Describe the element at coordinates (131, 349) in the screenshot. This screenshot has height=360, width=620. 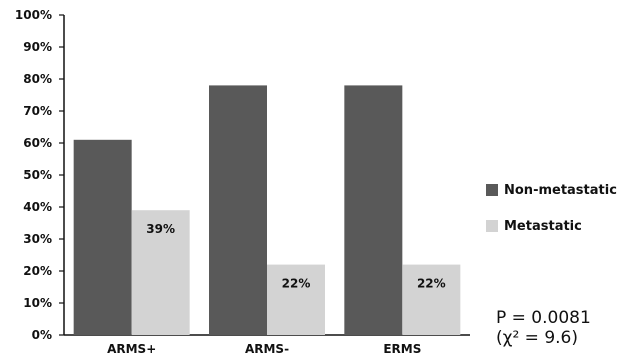
I see `x-category-label: ARMS+` at that location.